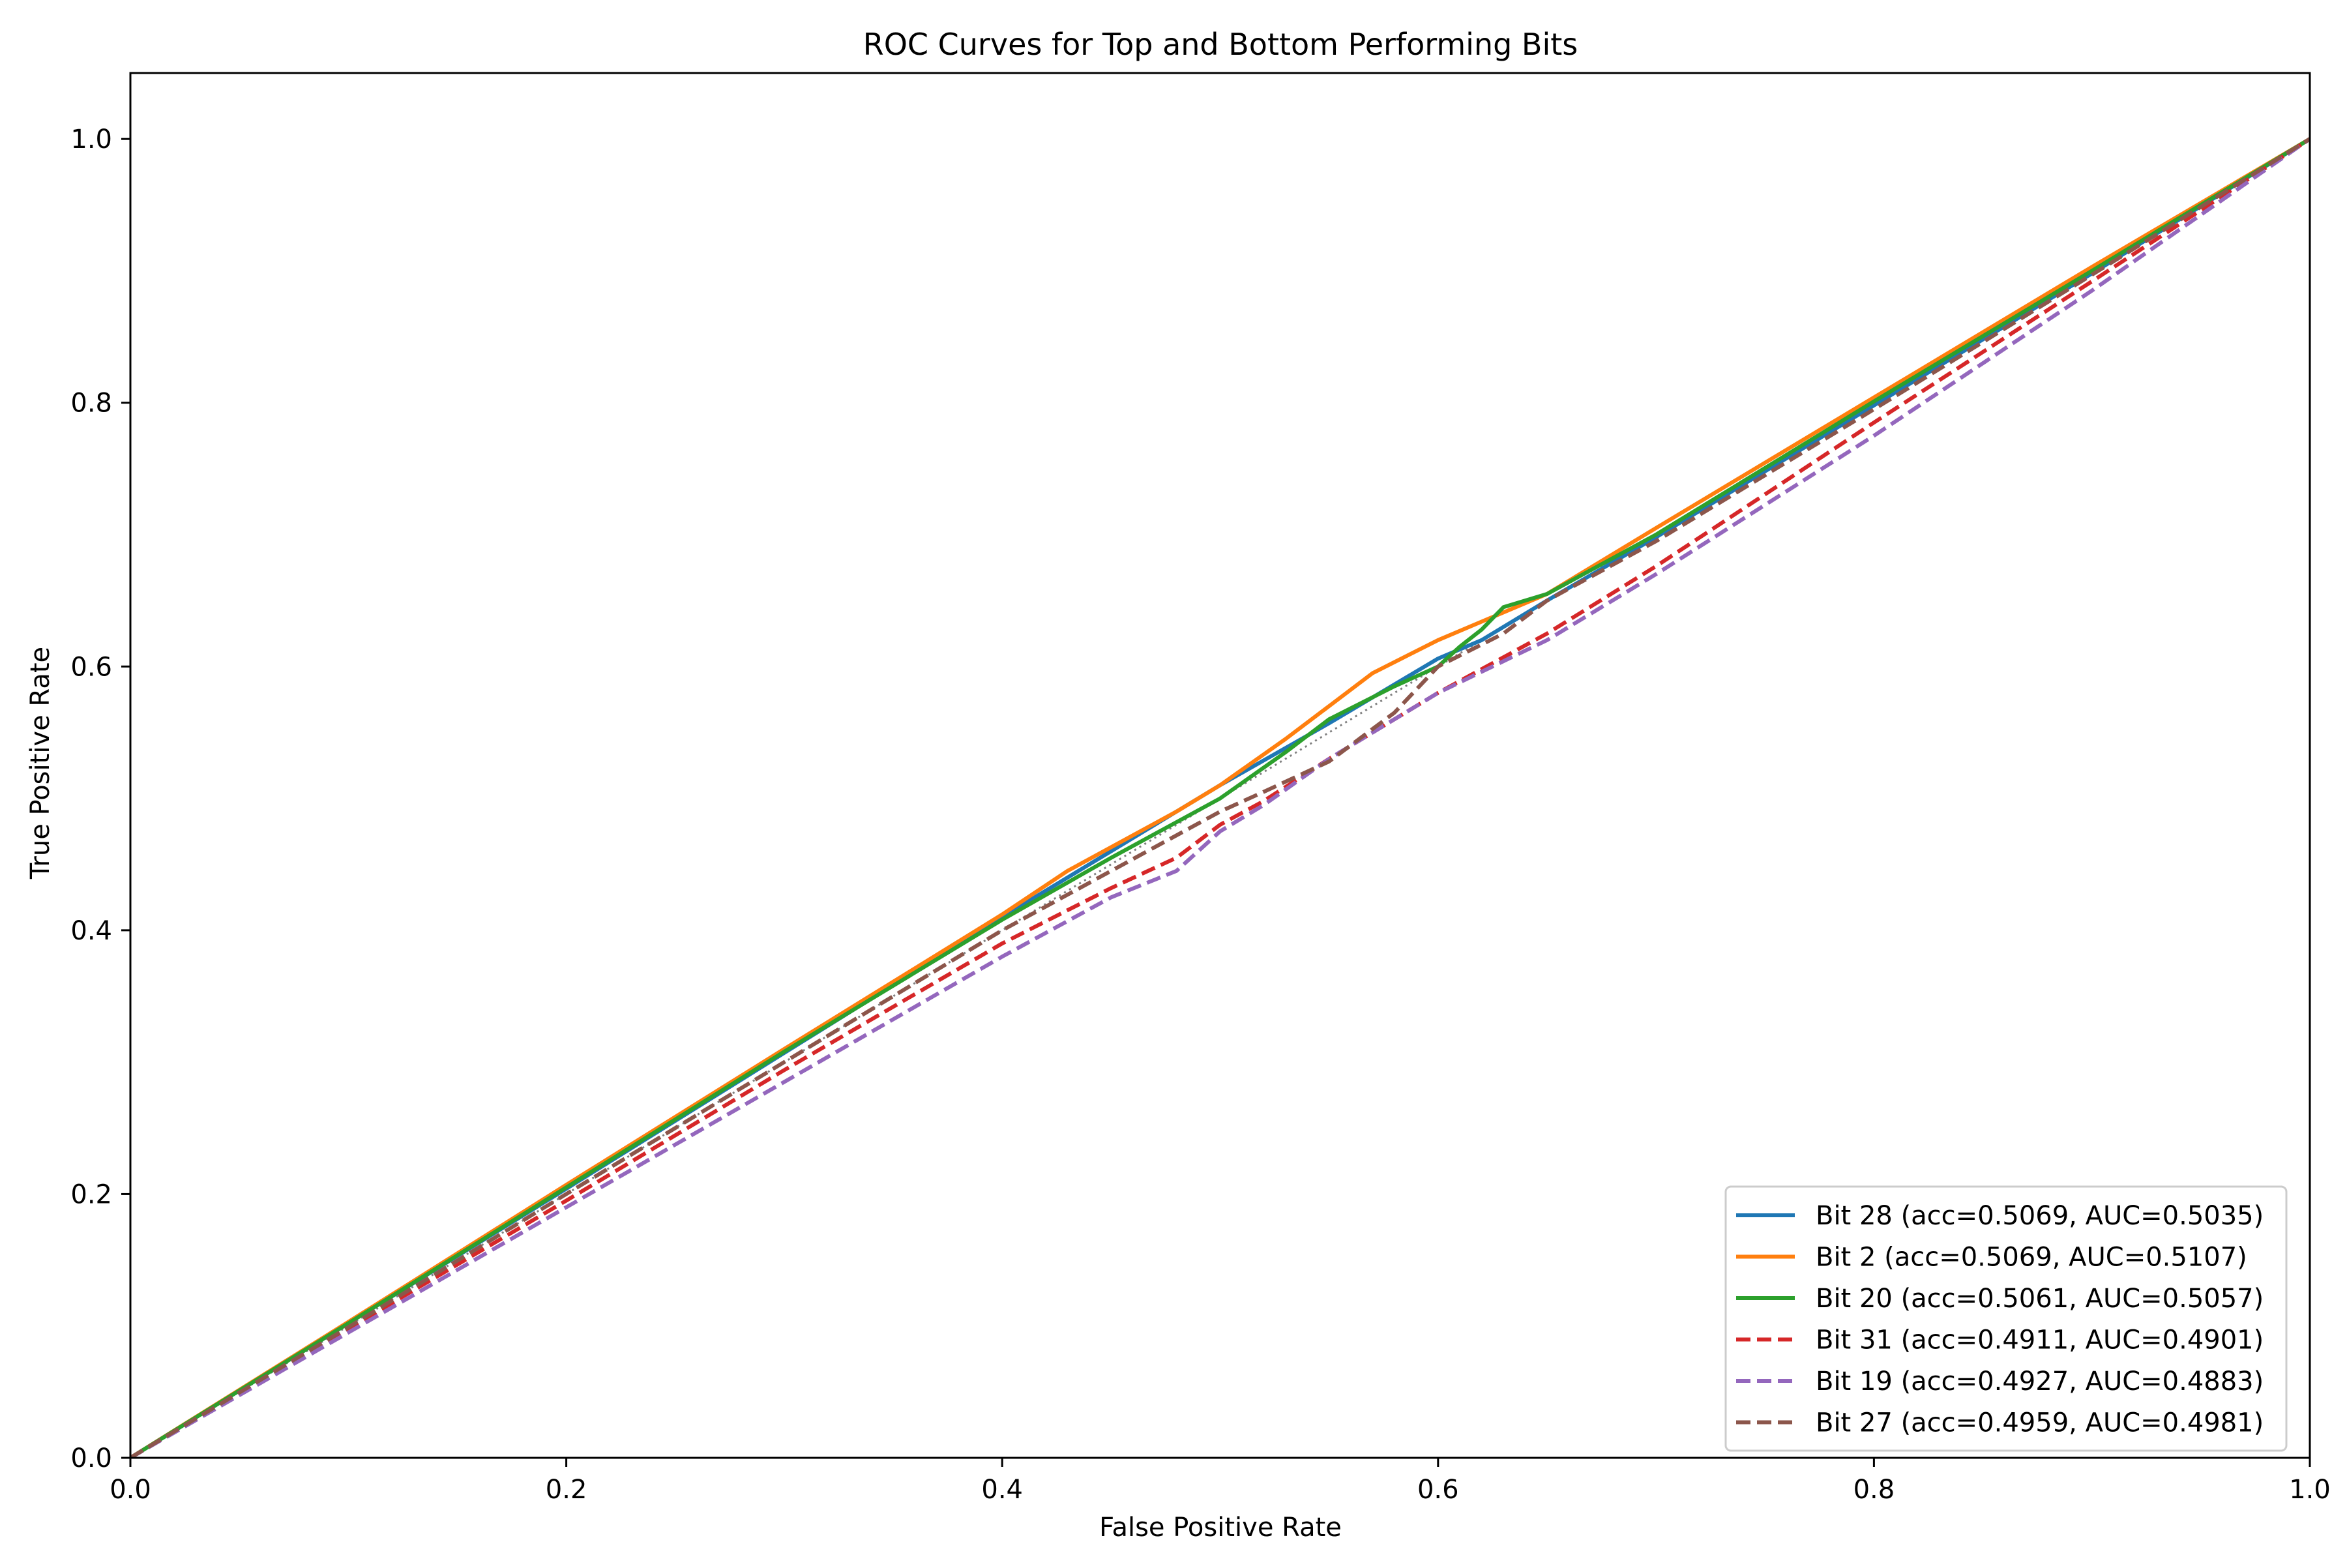 The image size is (2347, 1568). What do you see at coordinates (2031, 1258) in the screenshot?
I see `legend-label: Bit 2 (acc=0.5069, AUC=0.5107)` at bounding box center [2031, 1258].